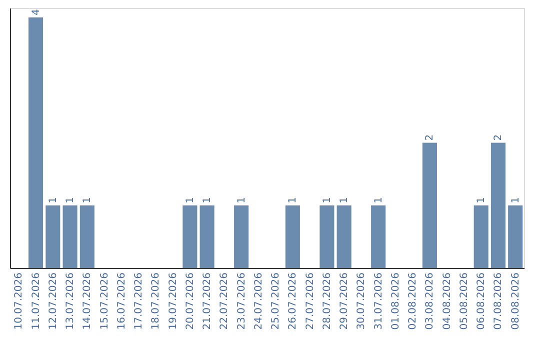  I want to click on x-tick-label: 15.07.2026, so click(104, 301).